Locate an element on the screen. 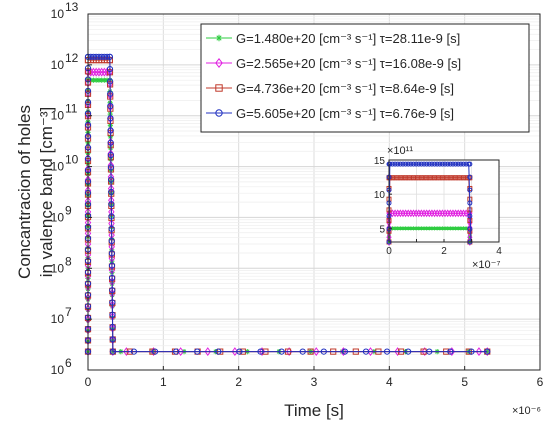  legend-entry: G=4.736e+20 [cm⁻³ s⁻¹] τ=8.64e-9 [s] is located at coordinates (330, 88).